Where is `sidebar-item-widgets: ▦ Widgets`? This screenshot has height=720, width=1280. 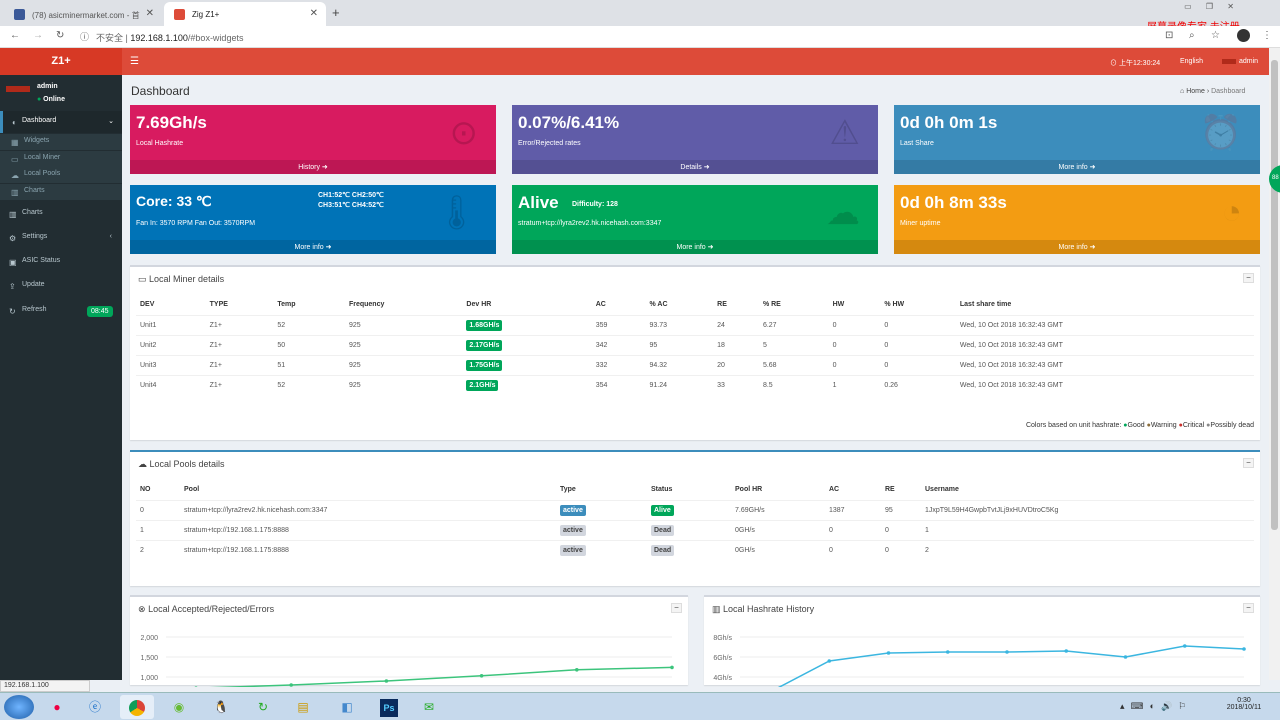 sidebar-item-widgets: ▦ Widgets is located at coordinates (61, 142).